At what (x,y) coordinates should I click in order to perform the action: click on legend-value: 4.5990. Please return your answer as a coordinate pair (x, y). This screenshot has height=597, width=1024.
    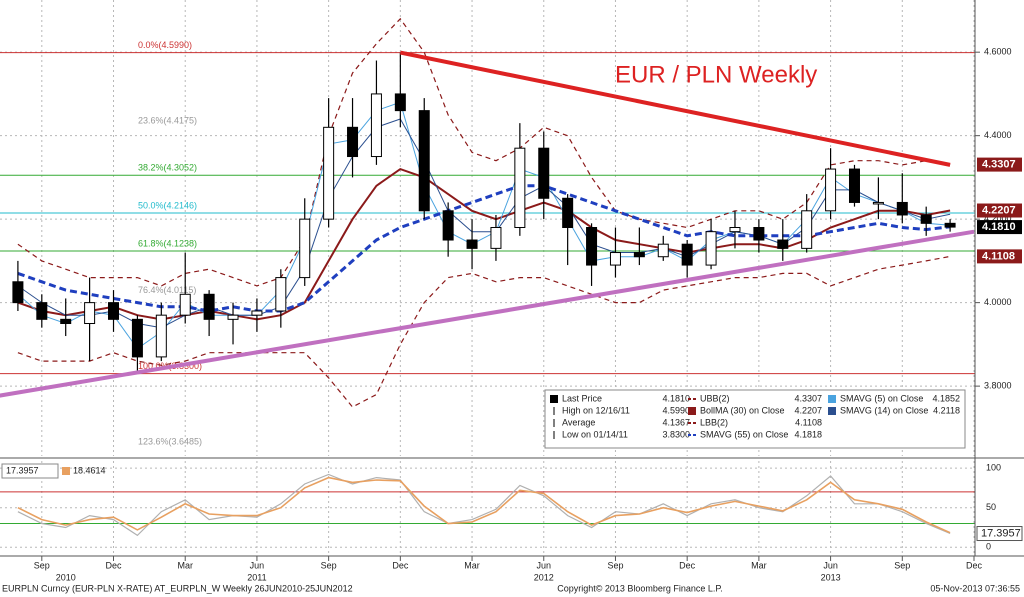
    Looking at the image, I should click on (676, 410).